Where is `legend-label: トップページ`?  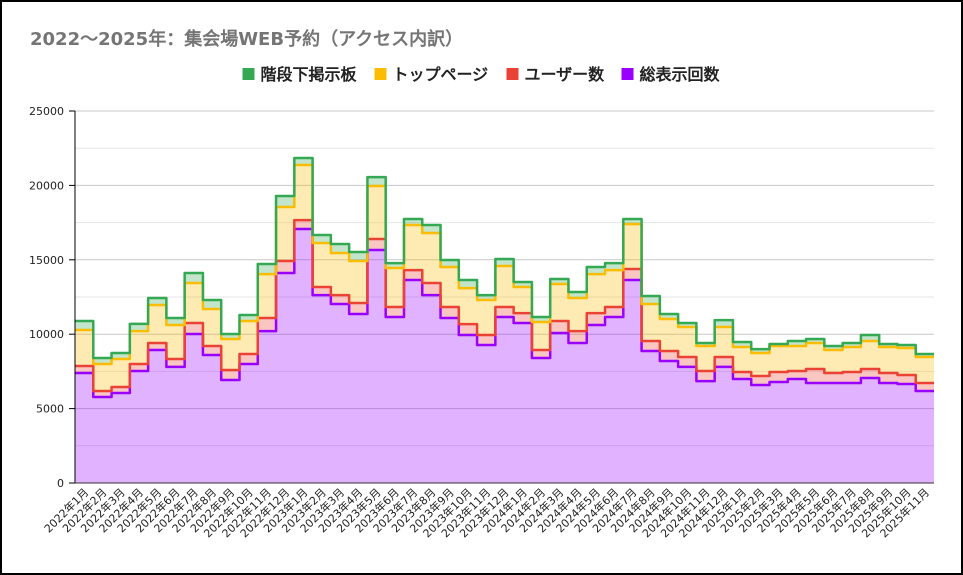 legend-label: トップページ is located at coordinates (441, 74).